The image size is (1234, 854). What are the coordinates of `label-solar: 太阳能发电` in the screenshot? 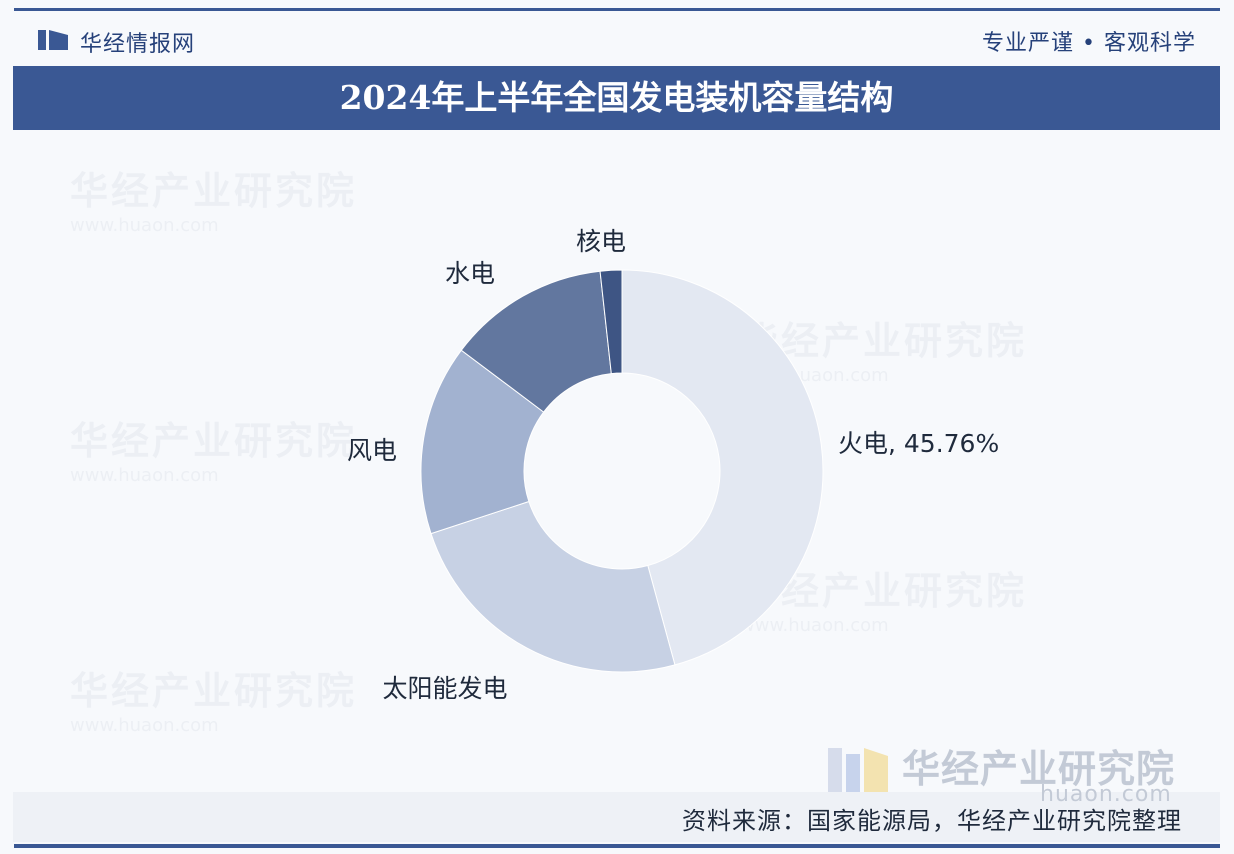 It's located at (444, 688).